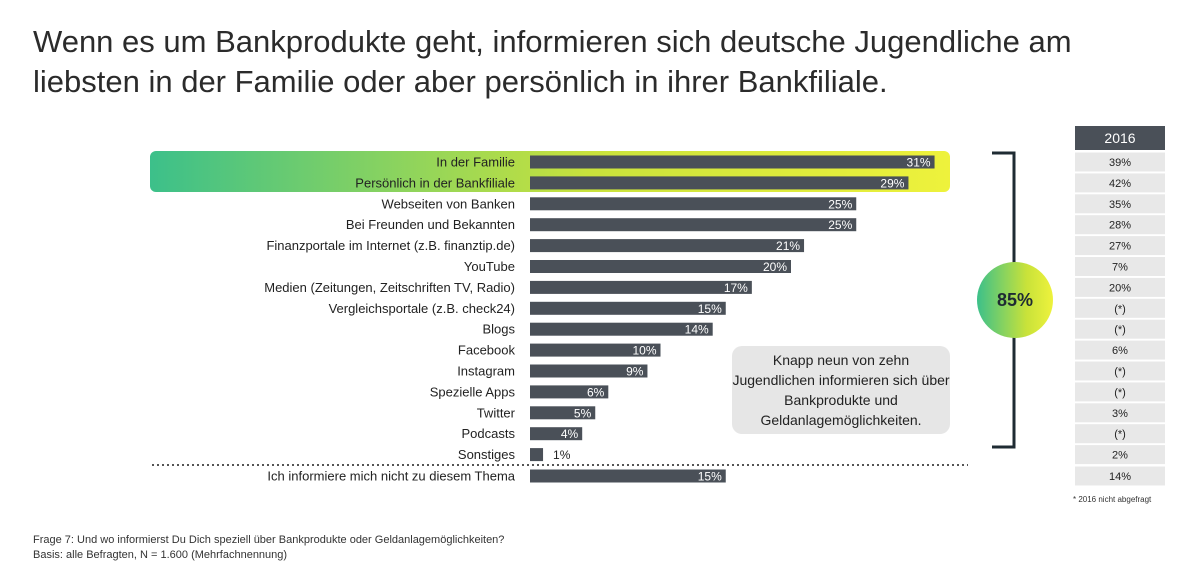 The height and width of the screenshot is (580, 1200). I want to click on category-label: YouTube, so click(489, 266).